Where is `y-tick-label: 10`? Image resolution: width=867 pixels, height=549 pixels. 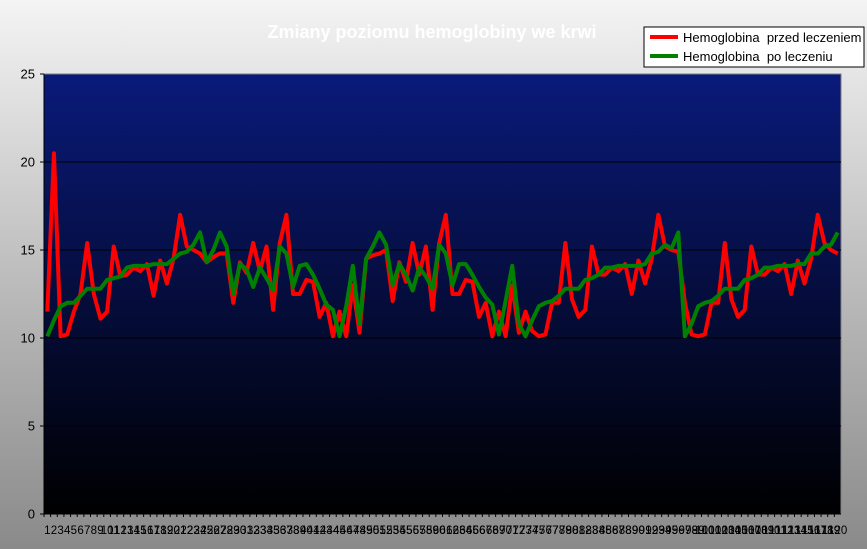 y-tick-label: 10 is located at coordinates (28, 338).